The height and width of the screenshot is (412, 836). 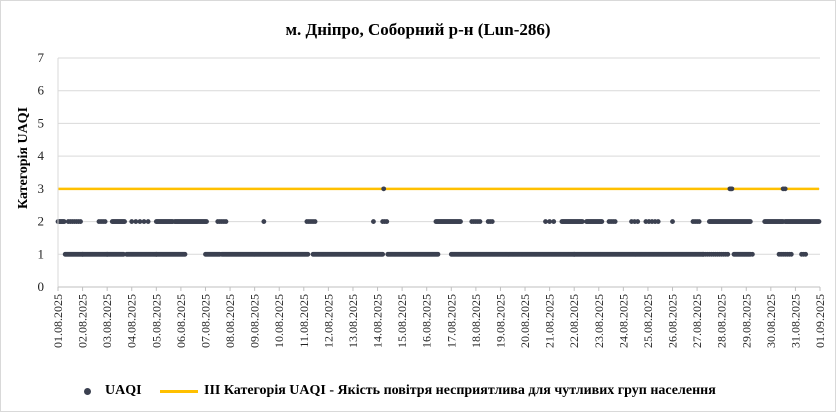 What do you see at coordinates (304, 321) in the screenshot?
I see `x-tick-label: 11.08.2025` at bounding box center [304, 321].